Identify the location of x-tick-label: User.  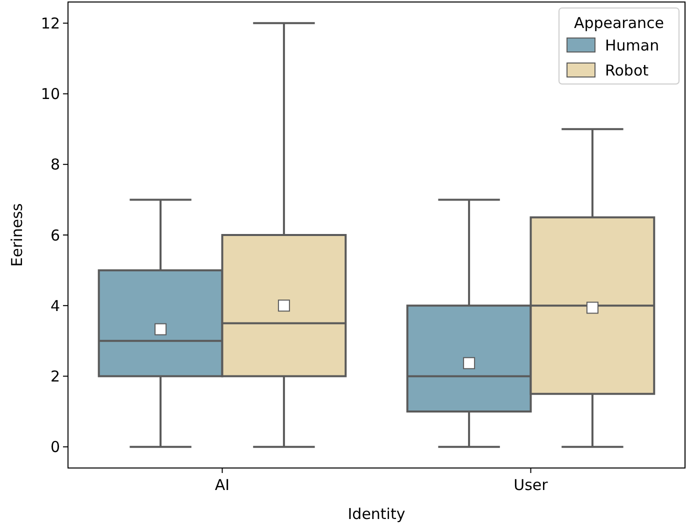
(531, 485).